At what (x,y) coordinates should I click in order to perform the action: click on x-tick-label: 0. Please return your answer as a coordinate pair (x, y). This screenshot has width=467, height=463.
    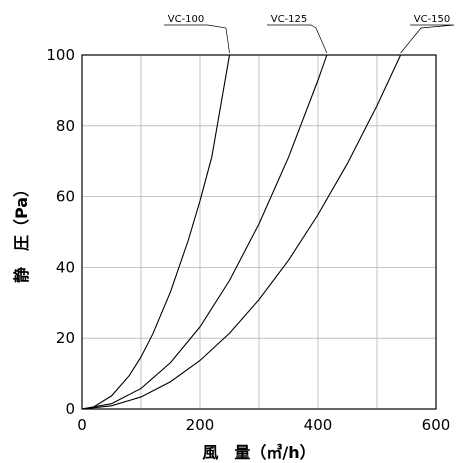
    Looking at the image, I should click on (82, 425).